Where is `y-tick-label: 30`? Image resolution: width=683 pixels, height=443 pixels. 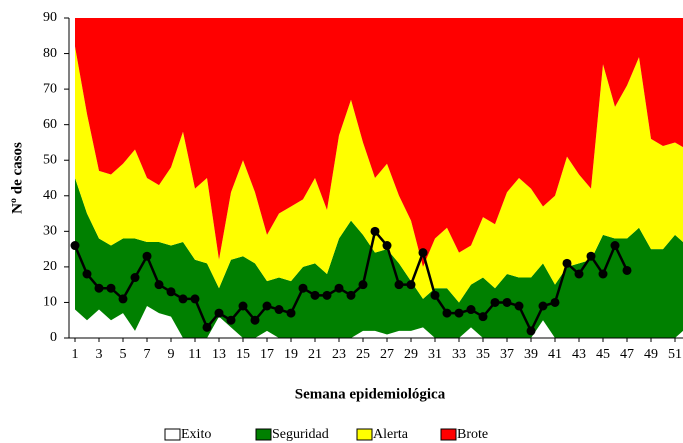
y-tick-label: 30 is located at coordinates (50, 231).